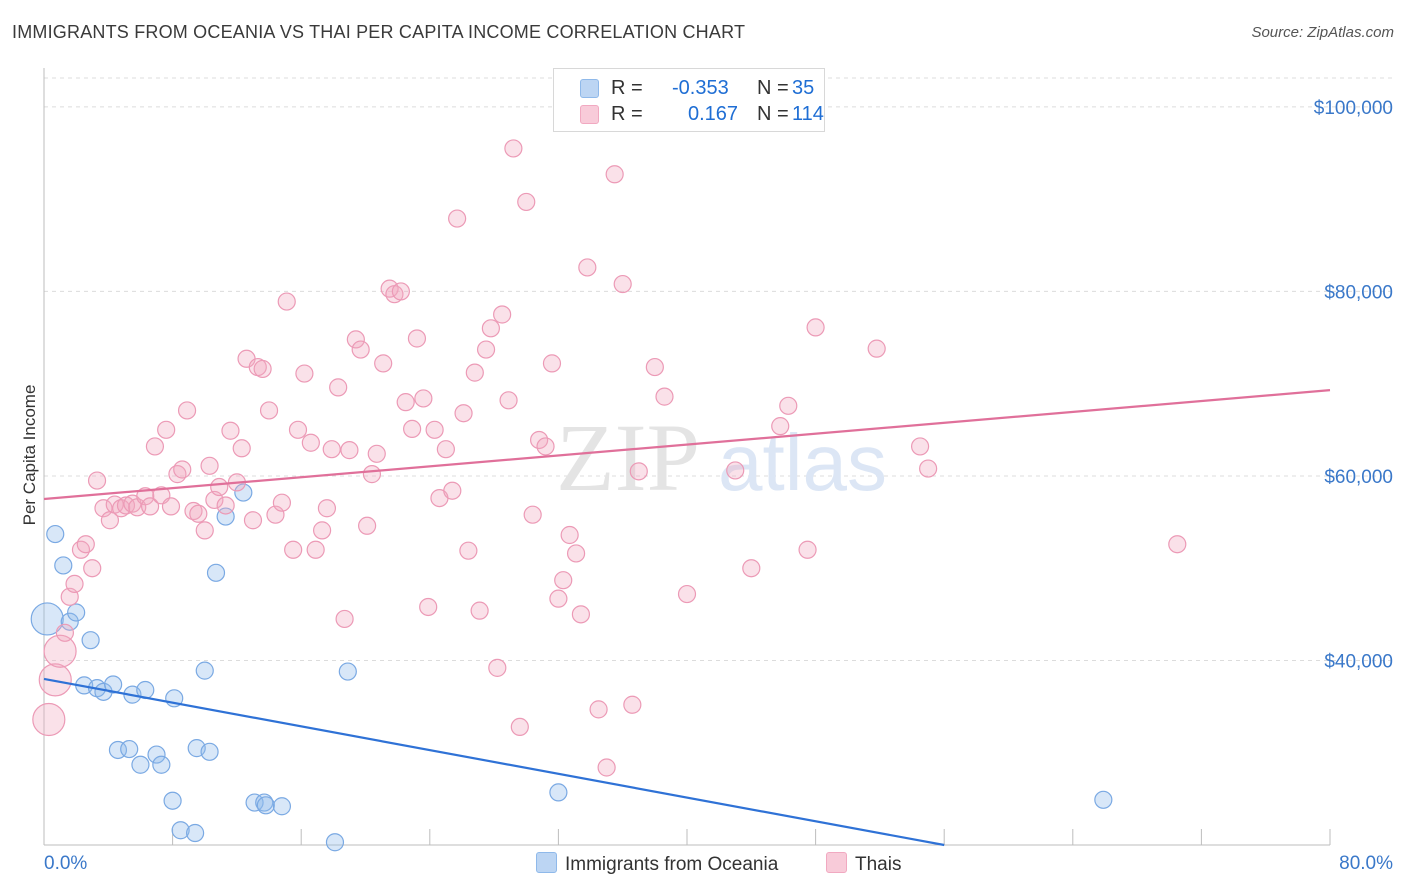 This screenshot has height=892, width=1406. What do you see at coordinates (1353, 108) in the screenshot?
I see `y-tick-label: $100,000` at bounding box center [1353, 108].